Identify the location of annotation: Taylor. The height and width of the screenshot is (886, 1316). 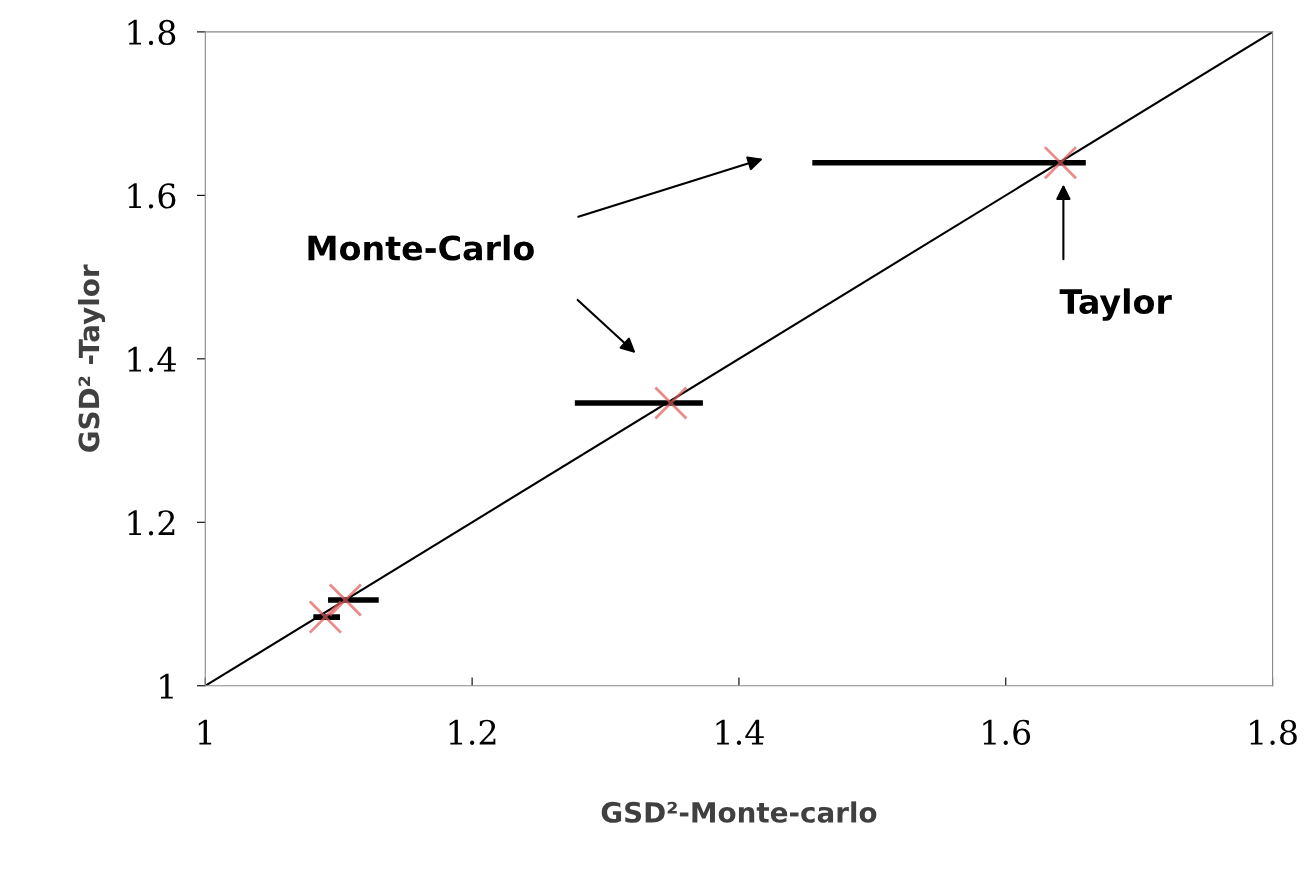
(1115, 304).